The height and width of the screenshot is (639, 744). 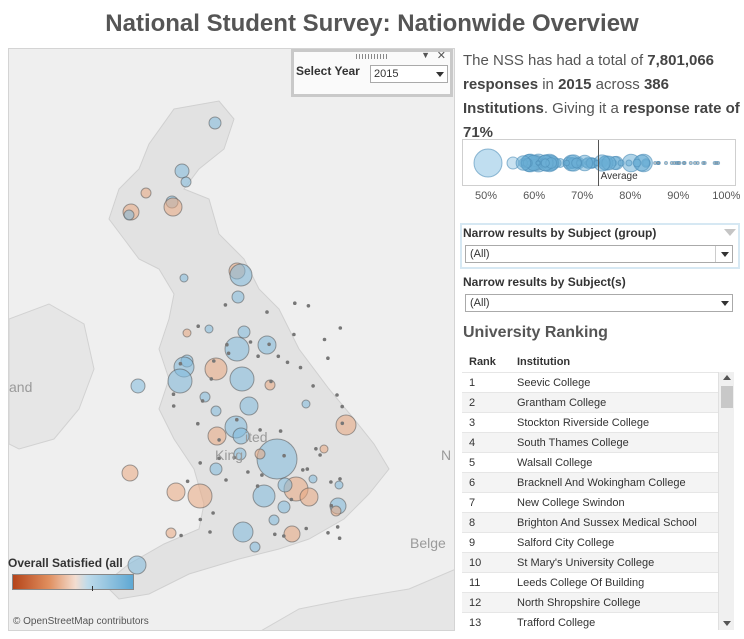 What do you see at coordinates (599, 254) in the screenshot?
I see `subject-group-select: (All)` at bounding box center [599, 254].